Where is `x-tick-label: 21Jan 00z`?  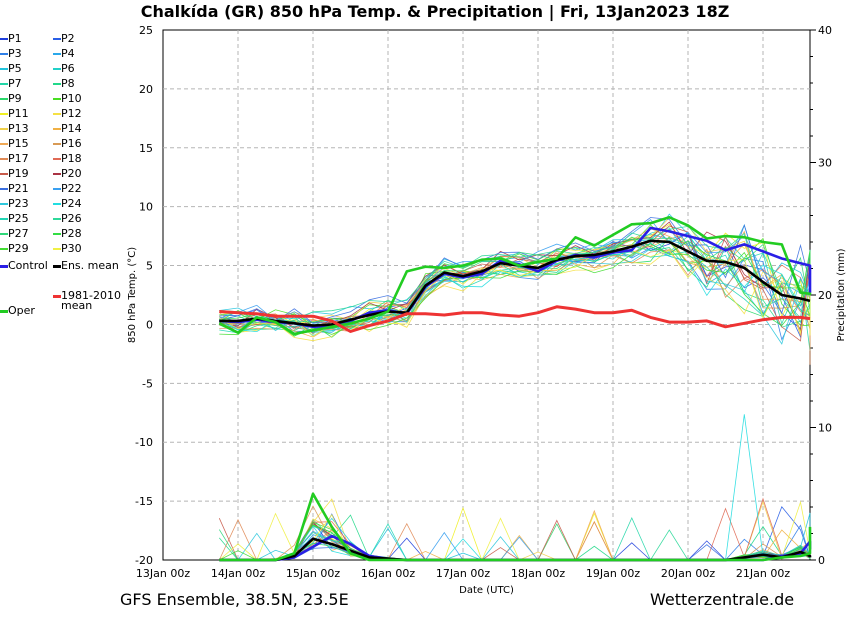 x-tick-label: 21Jan 00z is located at coordinates (763, 573).